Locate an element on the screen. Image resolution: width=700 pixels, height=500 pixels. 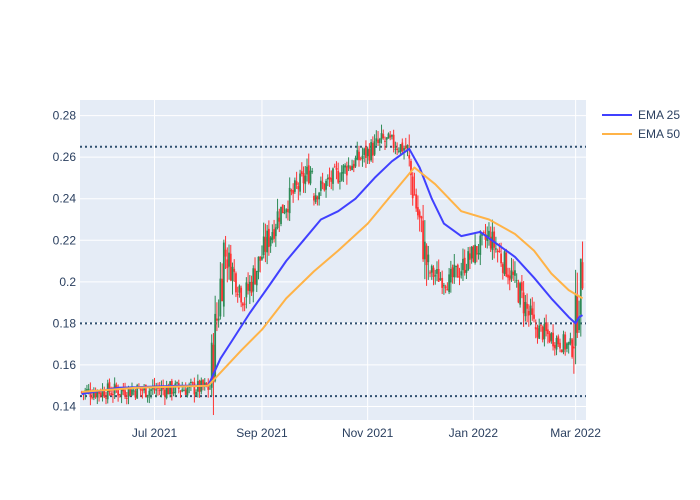
y-tick-label: 0.2 is located at coordinates (67, 282).